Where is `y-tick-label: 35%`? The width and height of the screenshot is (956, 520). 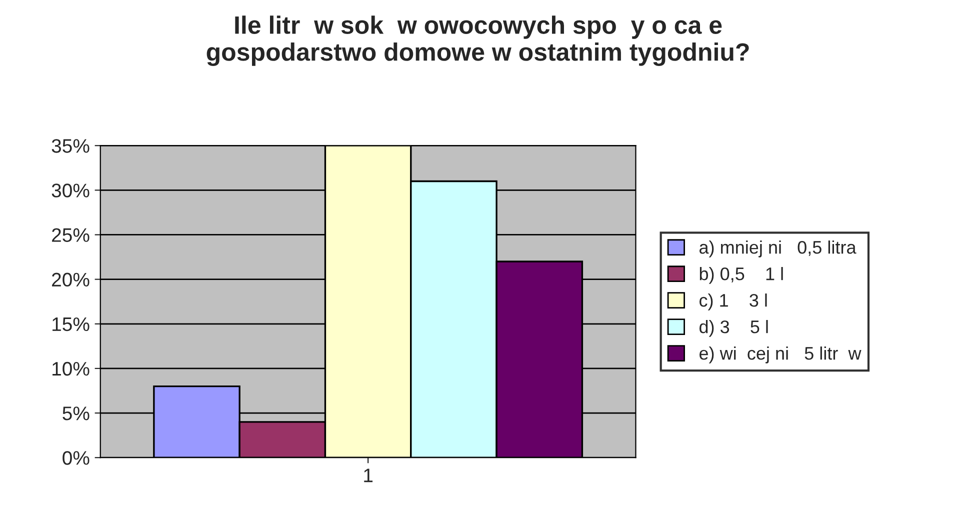 y-tick-label: 35% is located at coordinates (71, 146).